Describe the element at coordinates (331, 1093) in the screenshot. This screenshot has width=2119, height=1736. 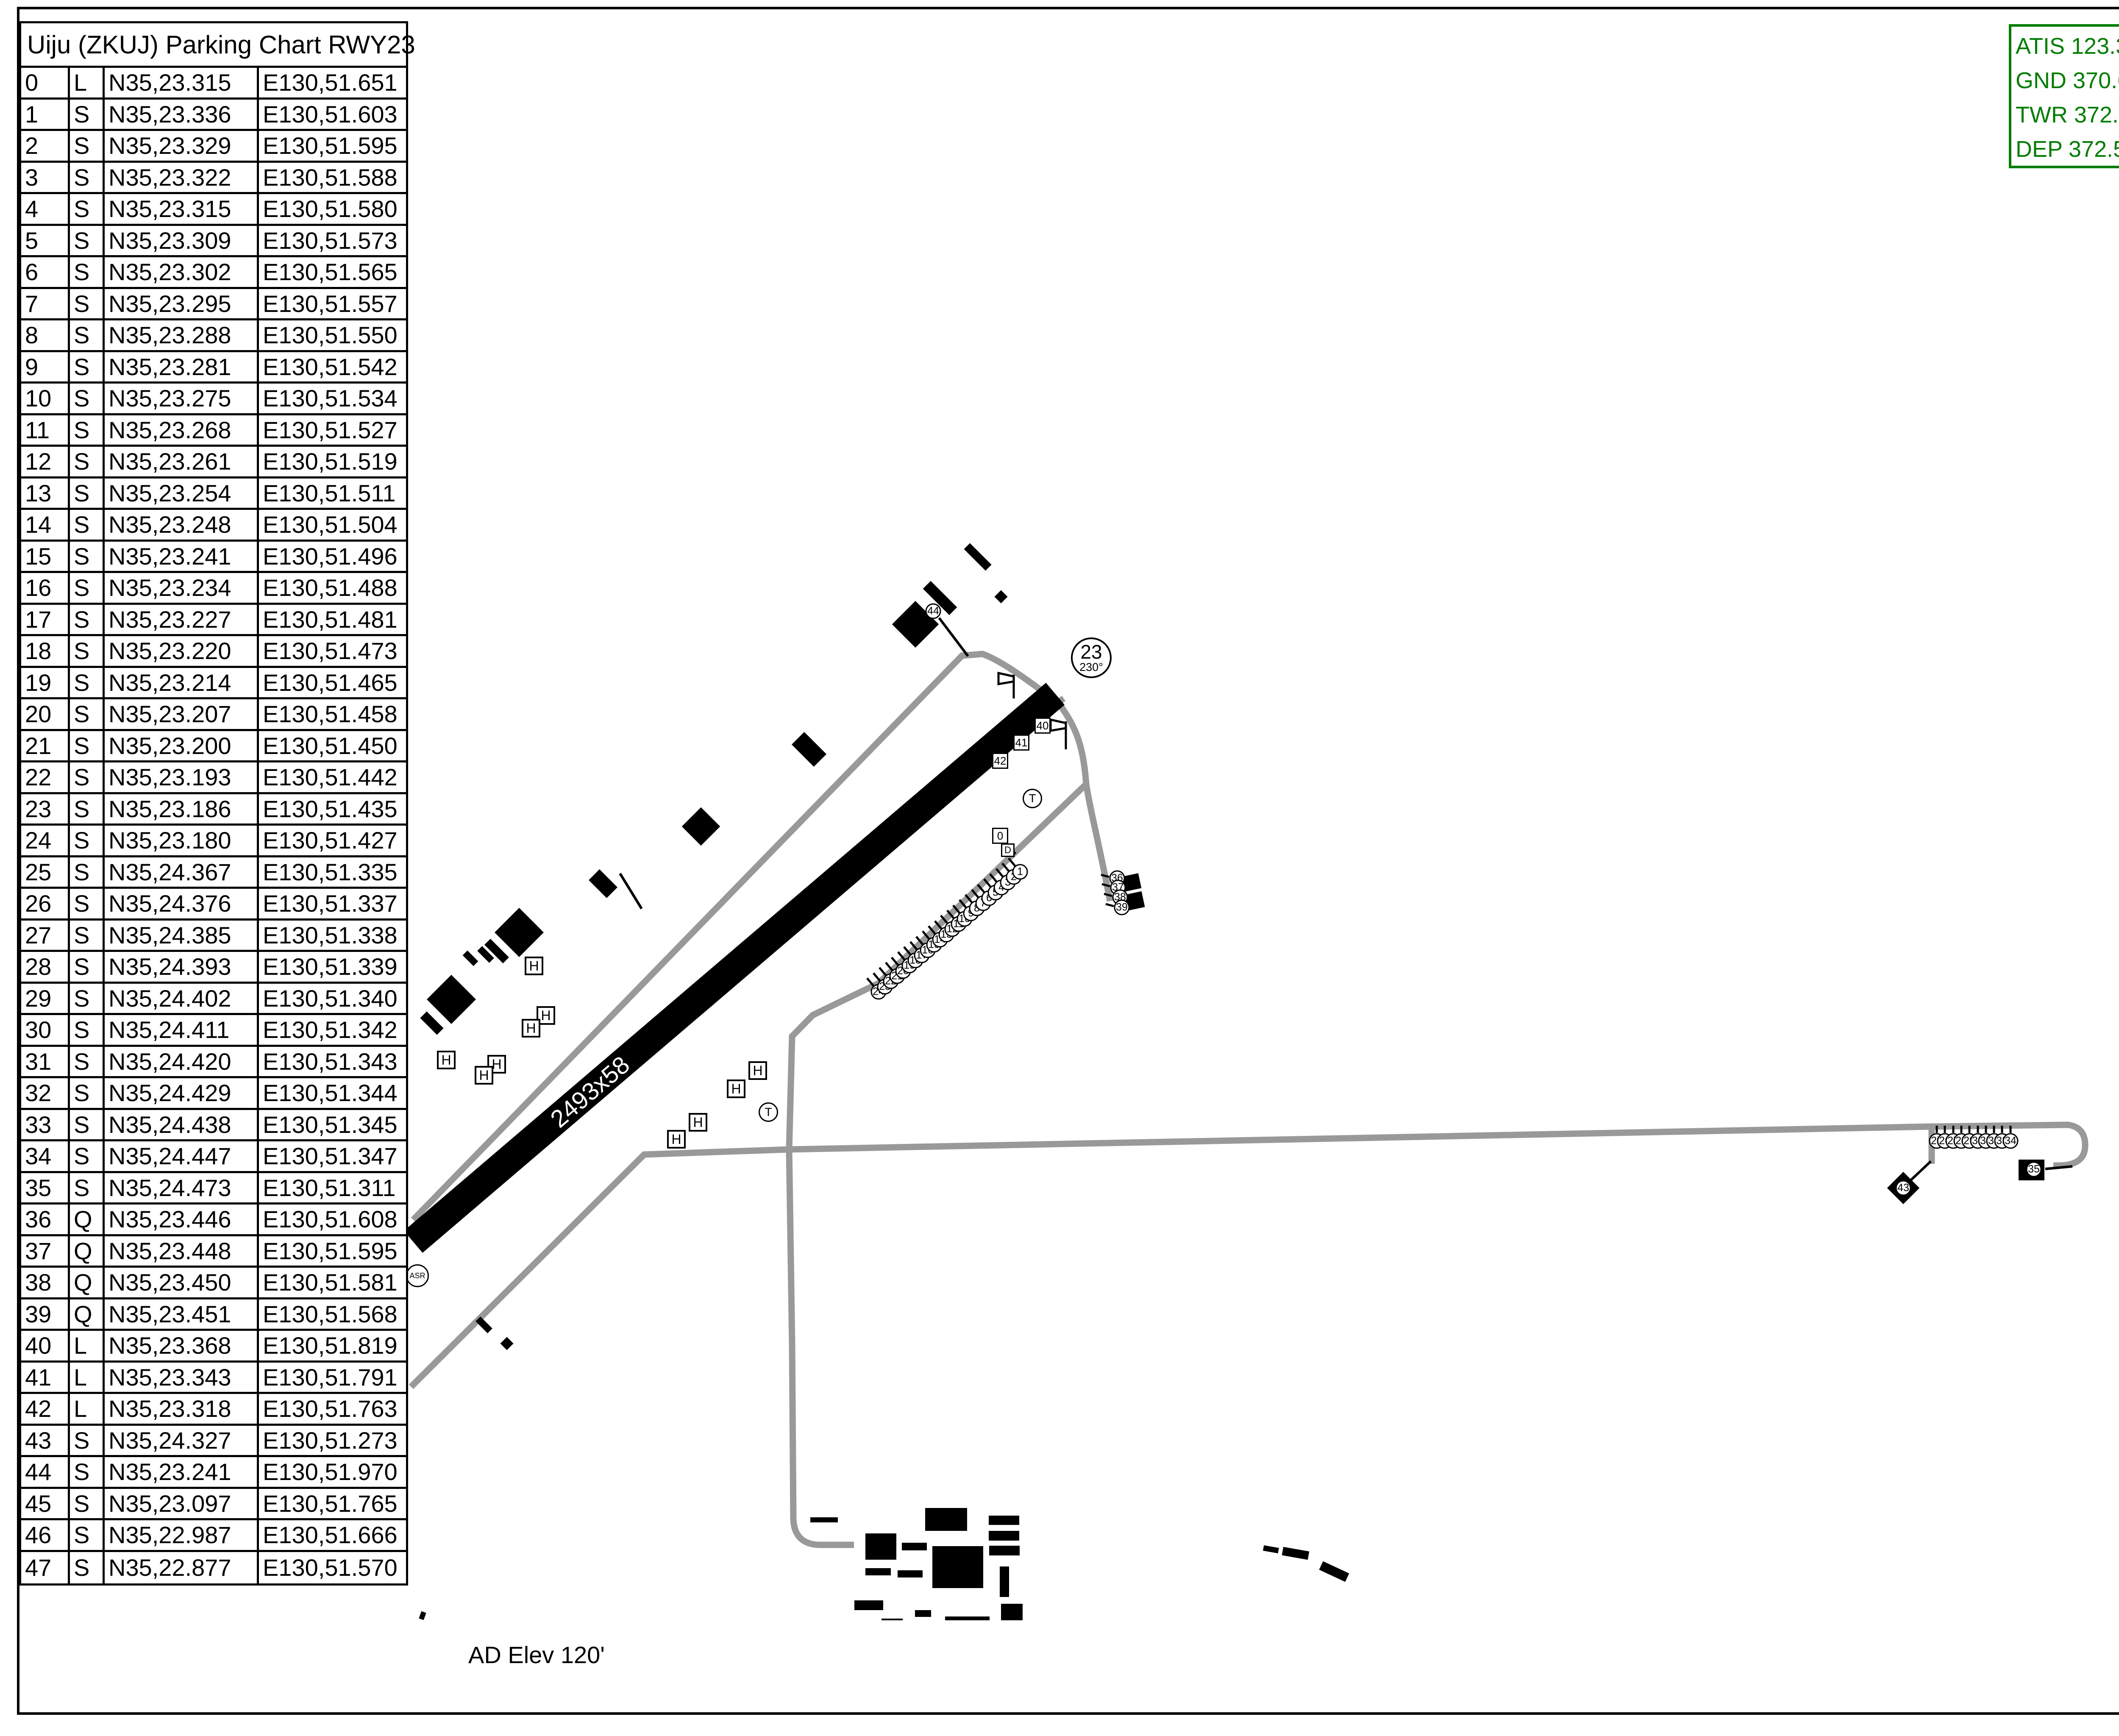
I see `table-cell: E130,51.344` at that location.